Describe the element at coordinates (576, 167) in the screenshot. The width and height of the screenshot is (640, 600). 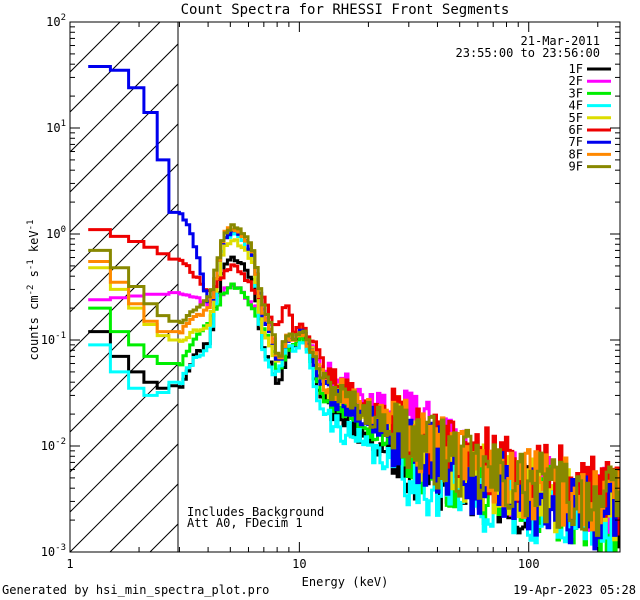
I see `legend-label: 9F` at that location.